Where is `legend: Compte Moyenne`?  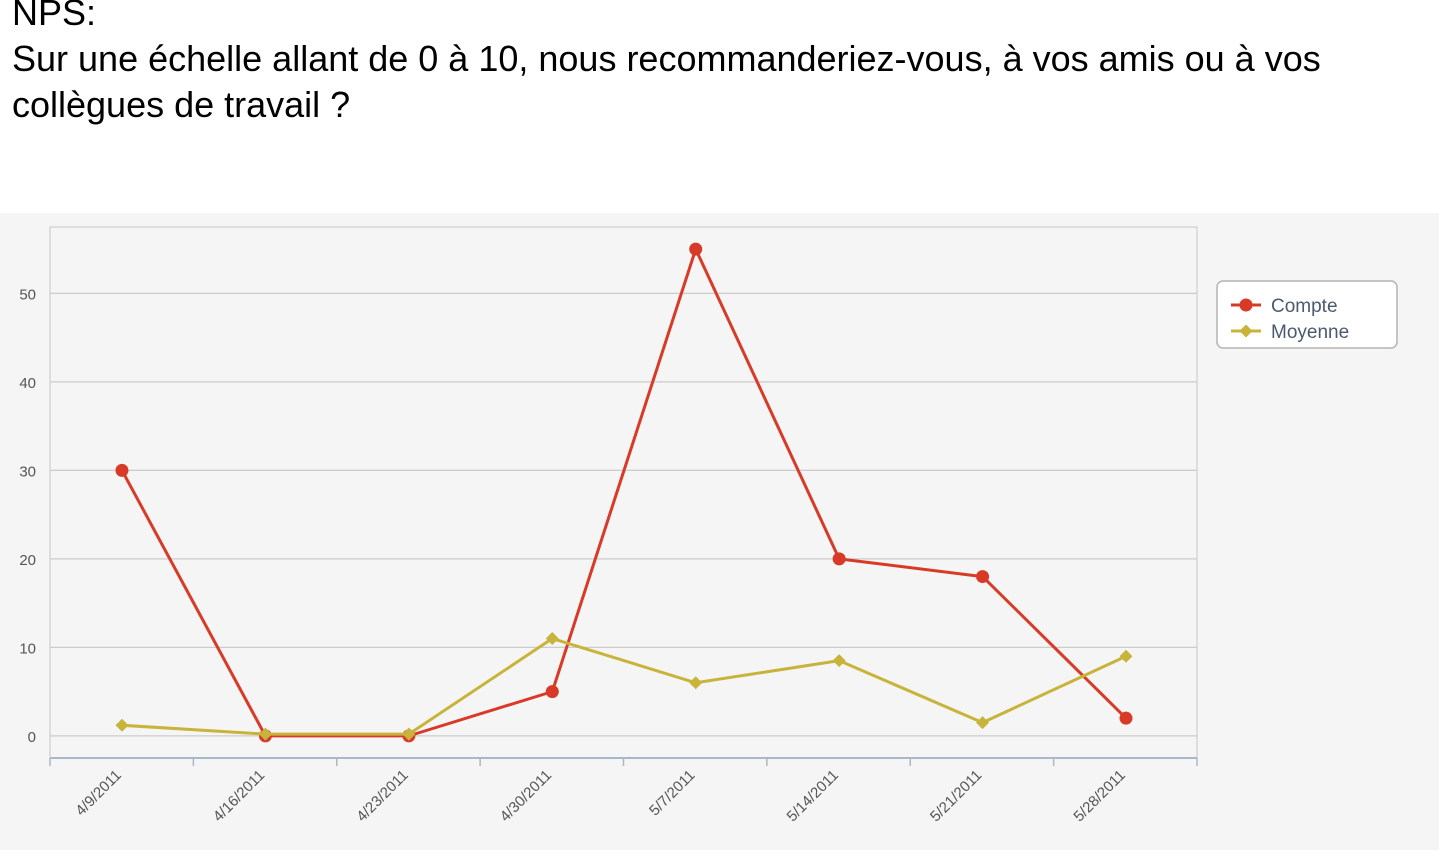
legend: Compte Moyenne is located at coordinates (1307, 314).